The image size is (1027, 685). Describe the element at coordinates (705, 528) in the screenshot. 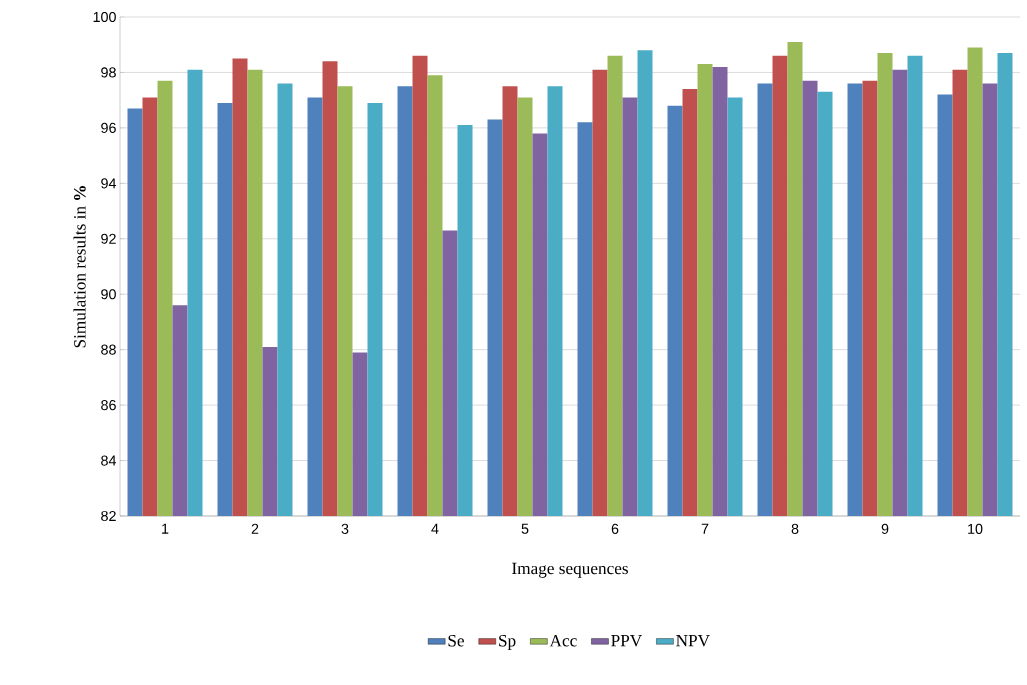

I see `x-tick-label: 7` at that location.